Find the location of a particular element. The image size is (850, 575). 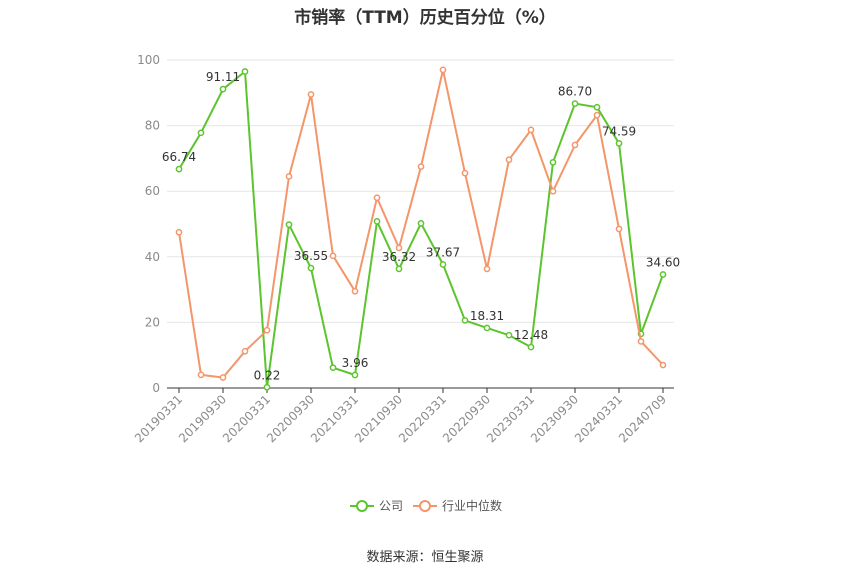

data-label: 3.96 is located at coordinates (355, 363).